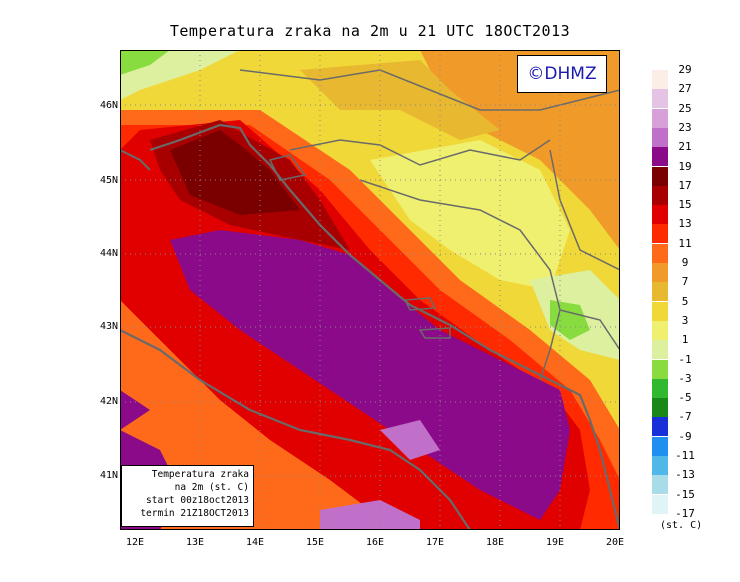 The width and height of the screenshot is (740, 582). I want to click on legend-label: 19, so click(685, 166).